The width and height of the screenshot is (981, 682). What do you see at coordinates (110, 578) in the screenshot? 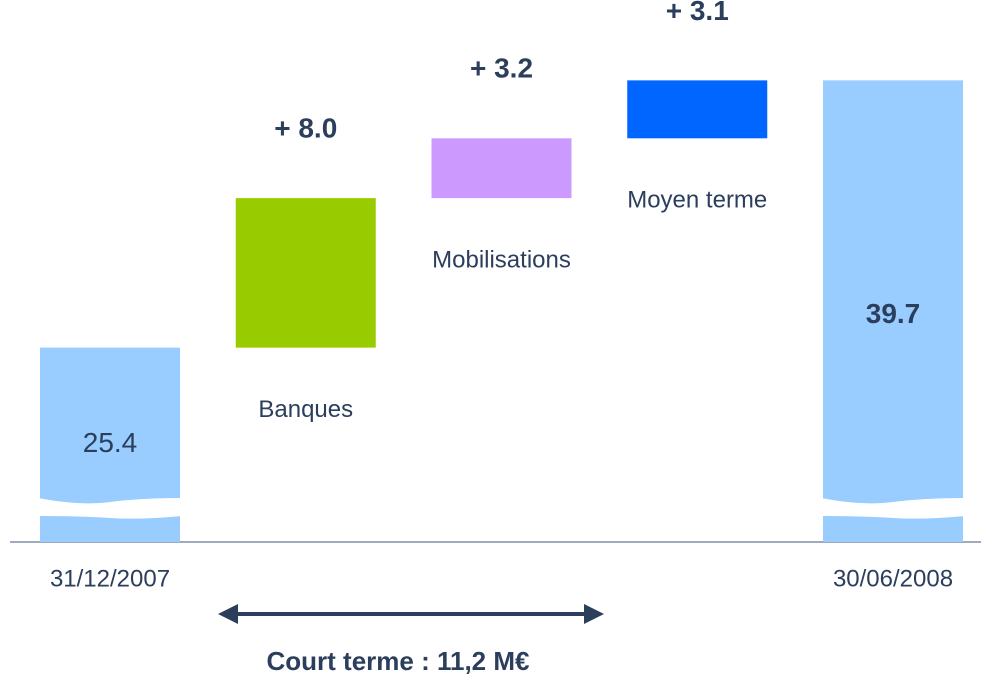
I see `x-tick-label: 31/12/2007` at bounding box center [110, 578].